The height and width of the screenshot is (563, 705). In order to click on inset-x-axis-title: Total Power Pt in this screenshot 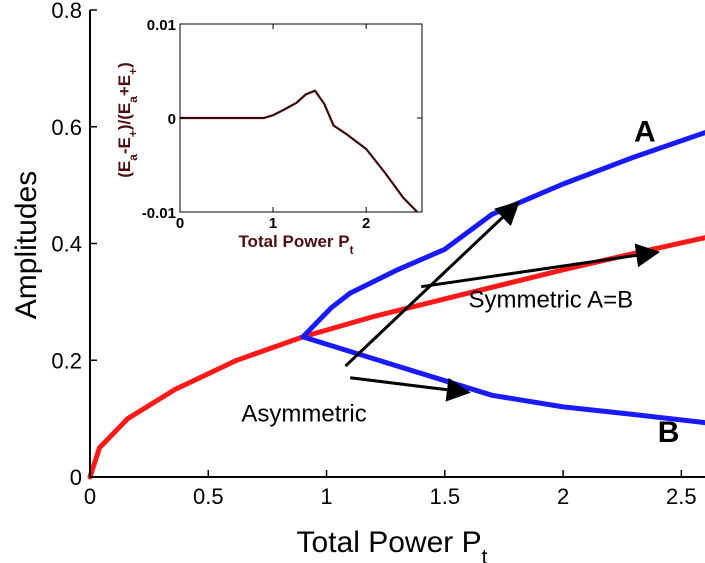, I will do `click(295, 244)`.